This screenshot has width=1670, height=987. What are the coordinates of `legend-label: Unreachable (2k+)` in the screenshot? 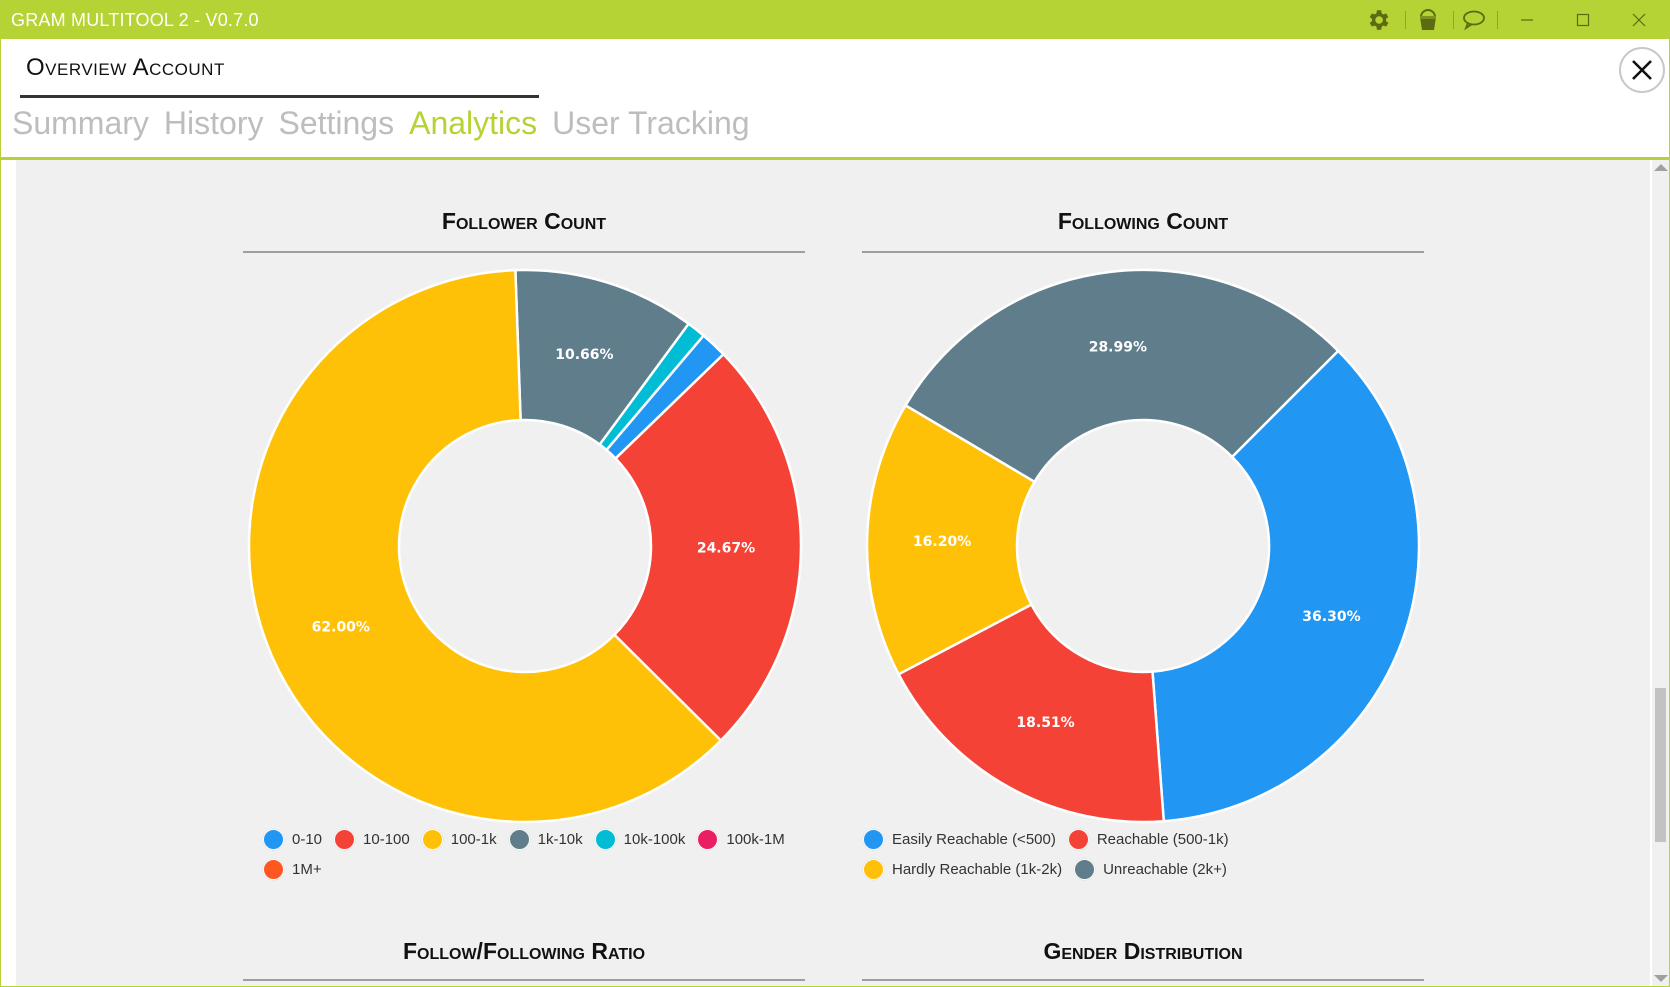 It's located at (1165, 869).